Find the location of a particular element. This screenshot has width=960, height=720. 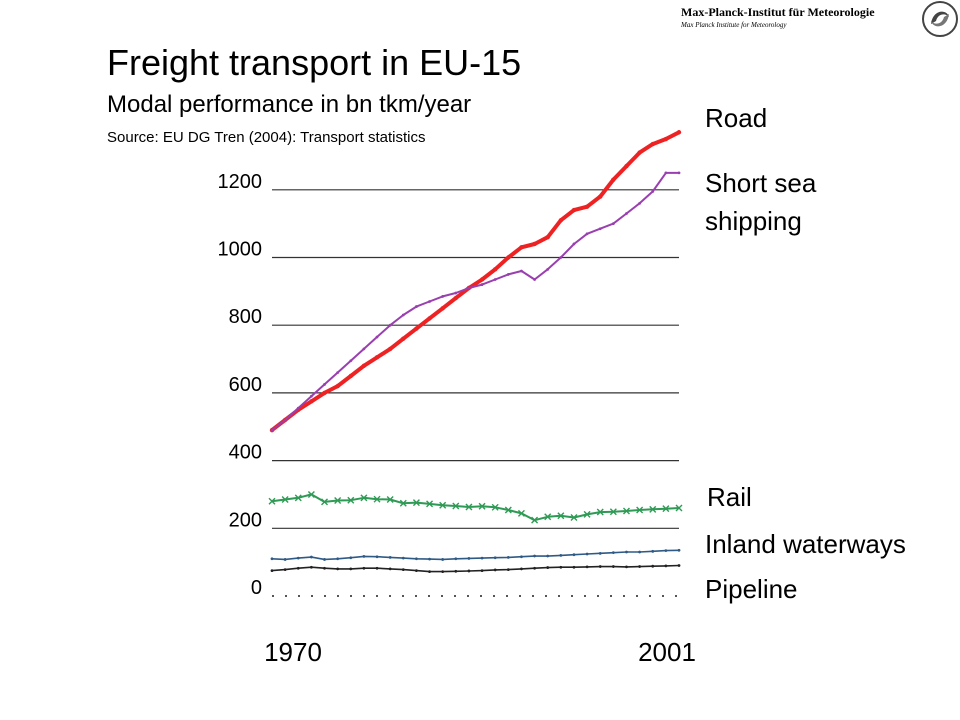

x-tick-label-end: 2001 is located at coordinates (667, 652).